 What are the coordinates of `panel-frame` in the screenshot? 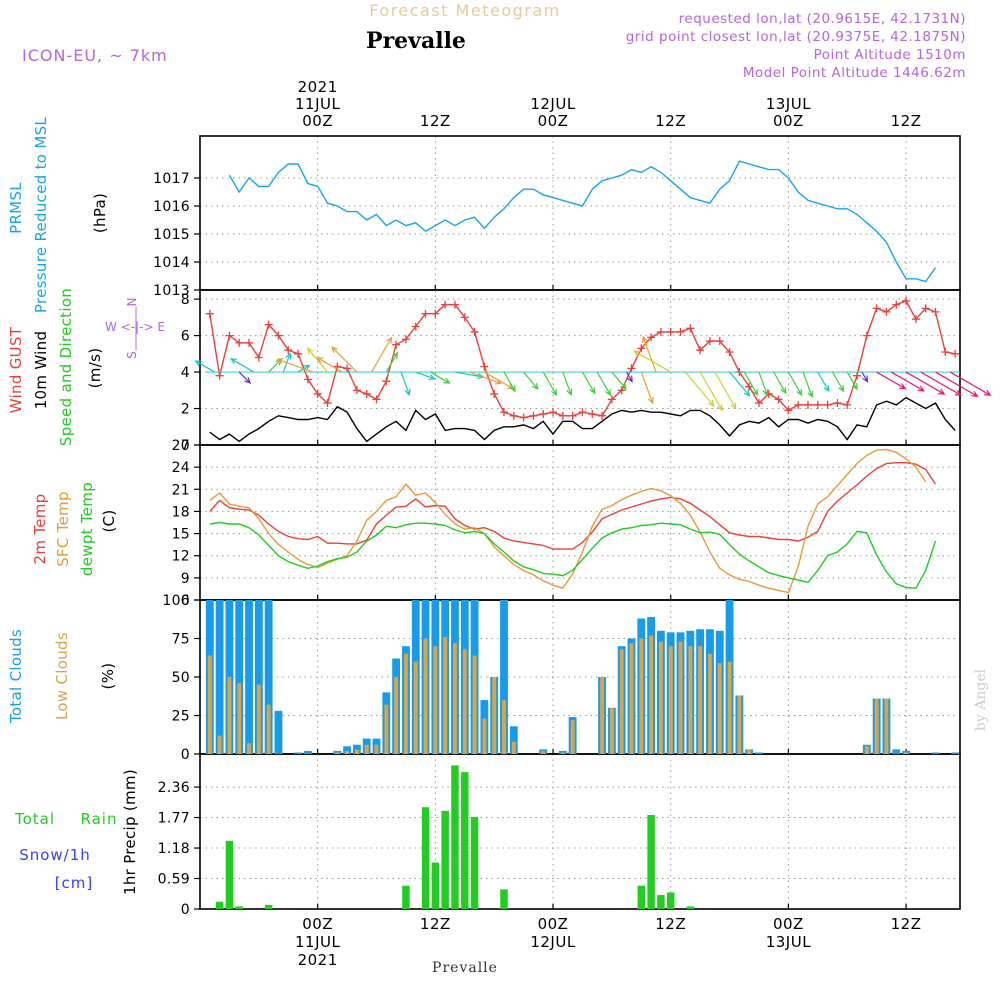 It's located at (580, 831).